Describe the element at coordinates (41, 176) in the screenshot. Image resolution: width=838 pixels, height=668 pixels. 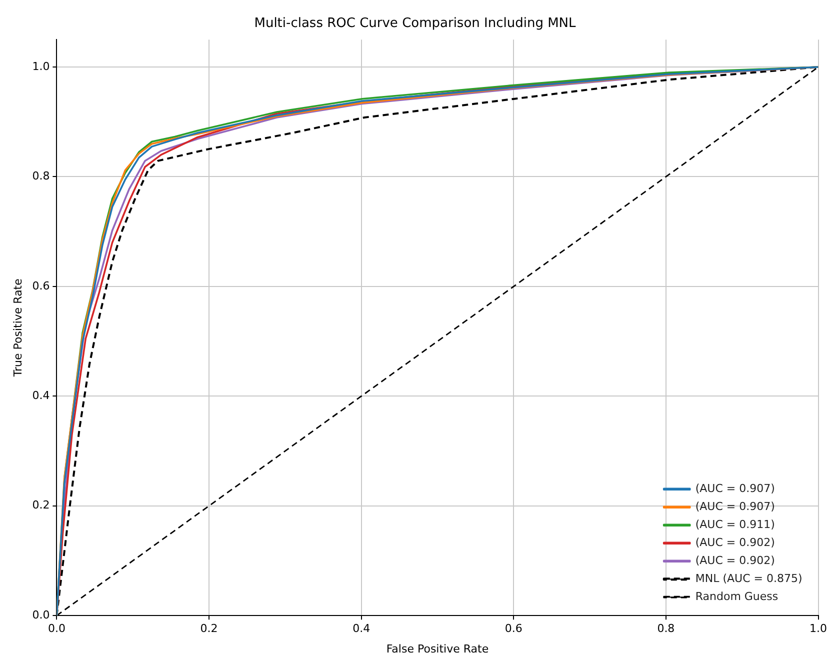
I see `y-tick-label: 0.8` at that location.